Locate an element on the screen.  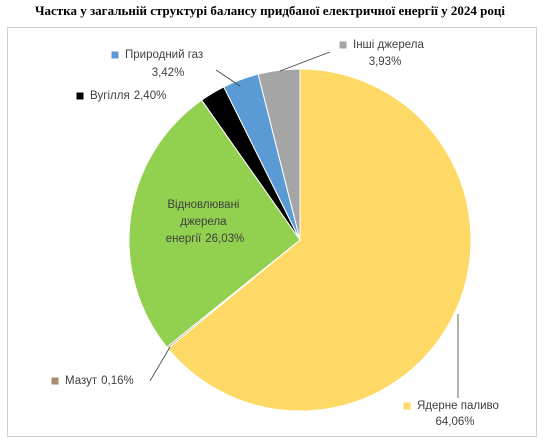
slice-value: 64,06% is located at coordinates (454, 422).